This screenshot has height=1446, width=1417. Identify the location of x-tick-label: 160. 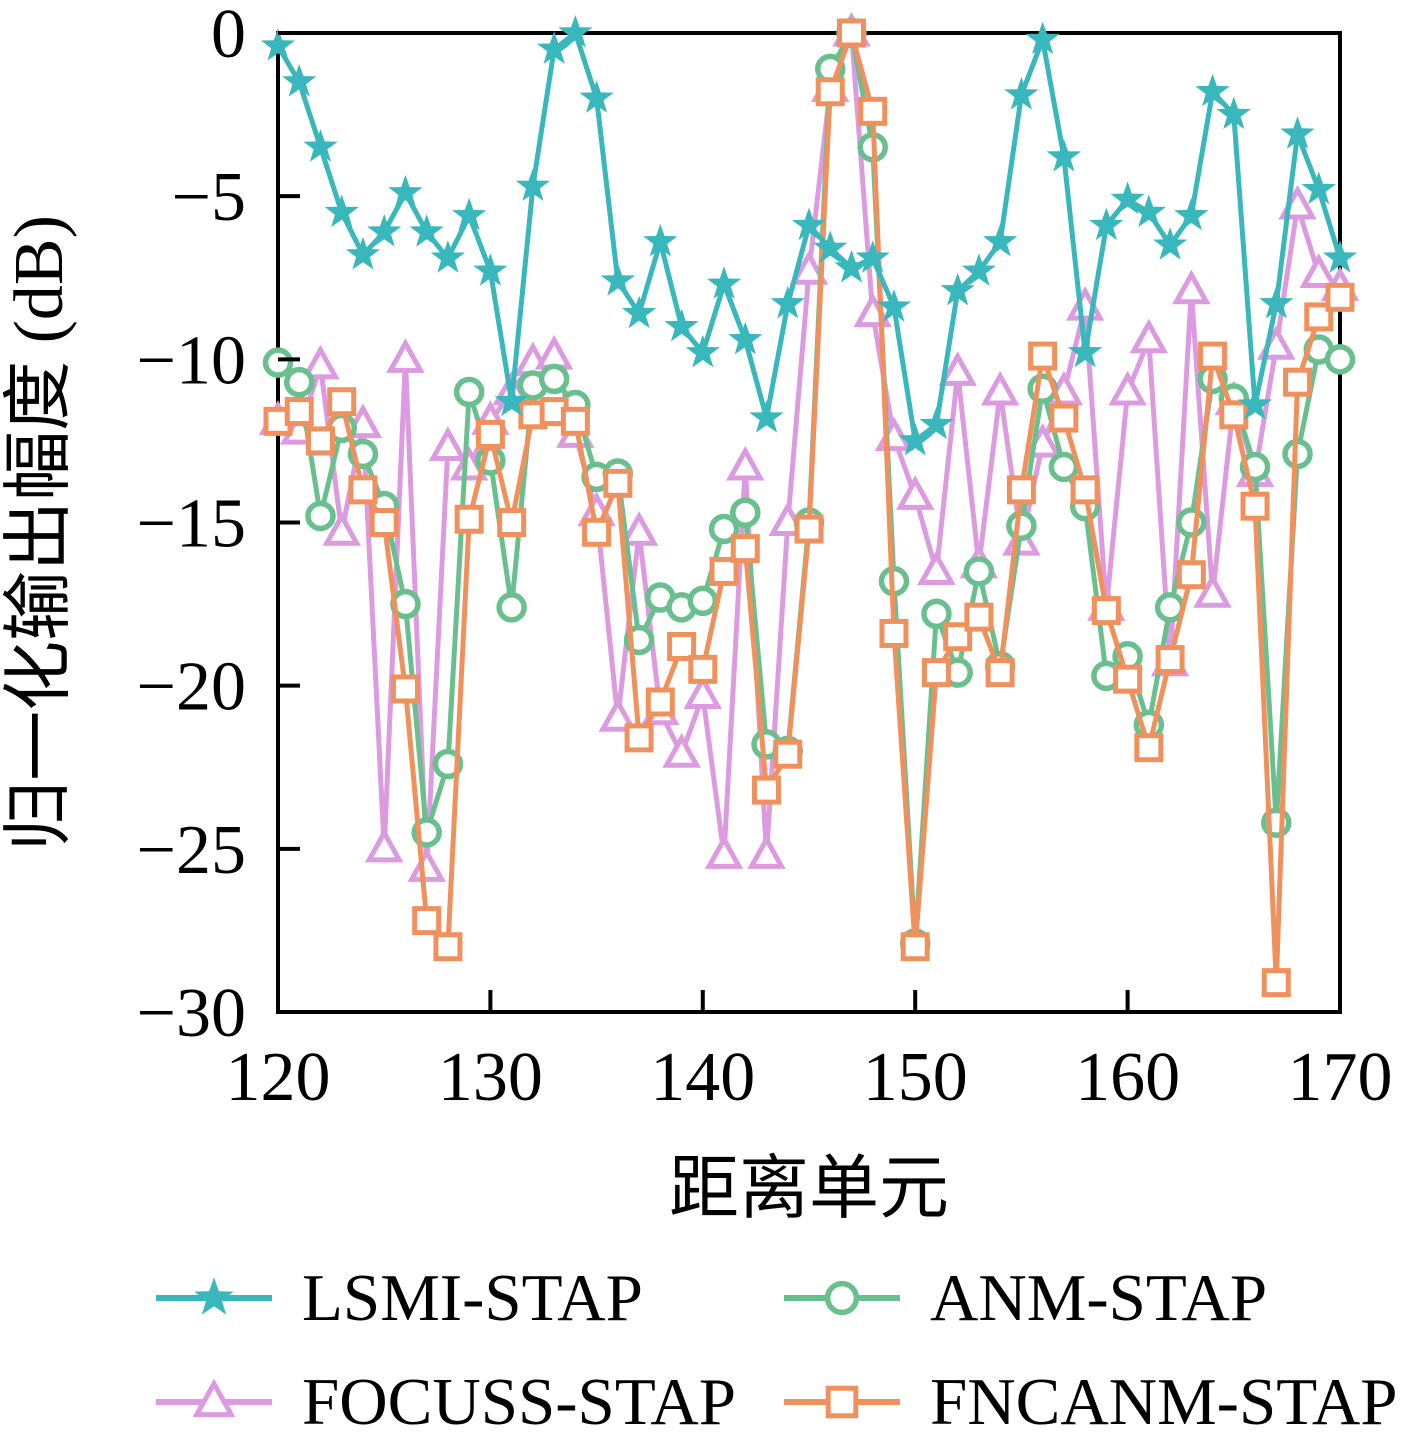
(1127, 1077).